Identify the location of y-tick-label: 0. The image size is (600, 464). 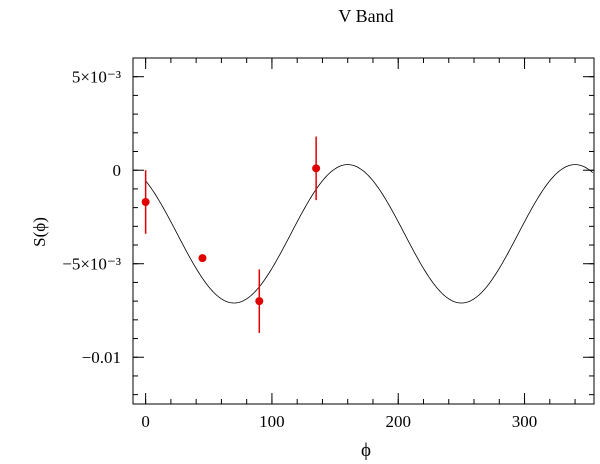
(117, 170).